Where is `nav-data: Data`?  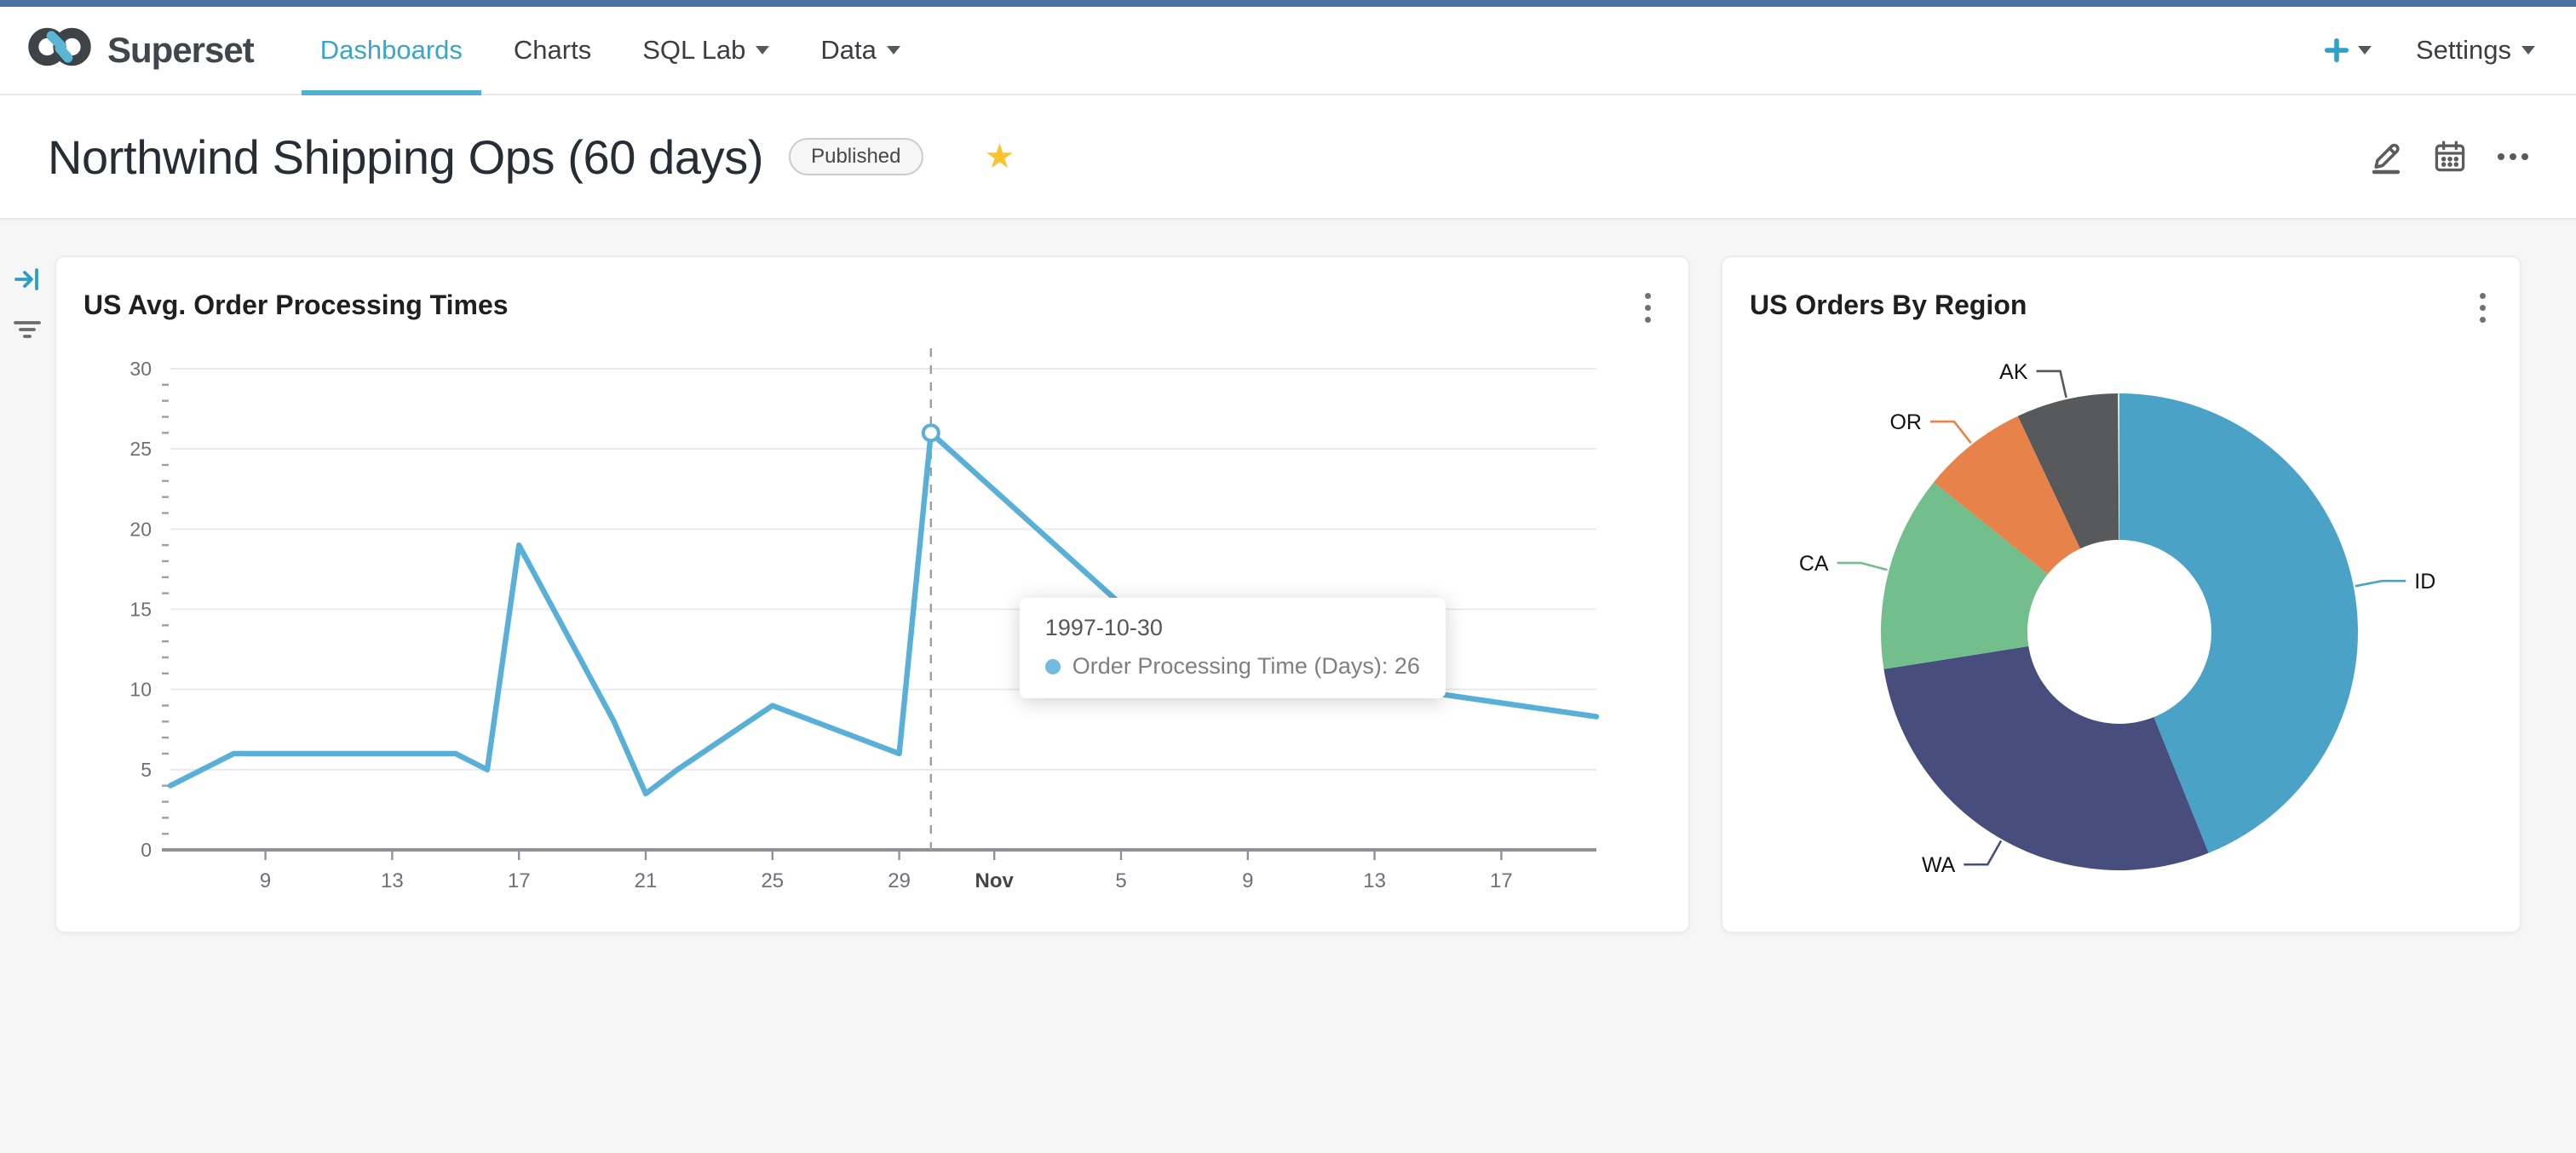 nav-data: Data is located at coordinates (860, 51).